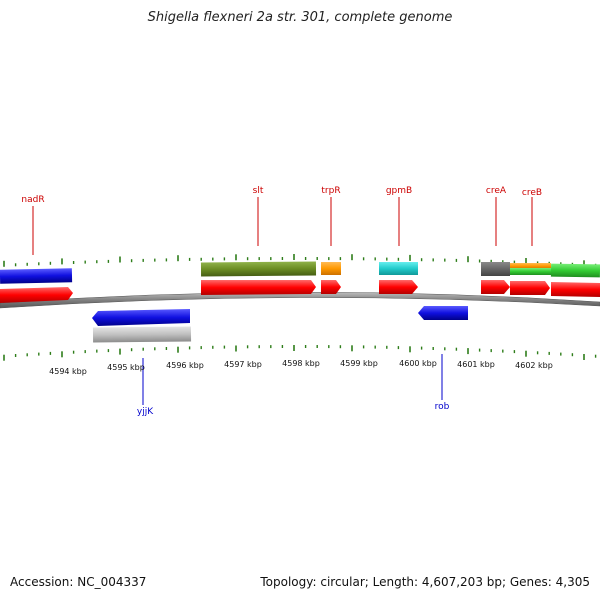  Describe the element at coordinates (575, 270) in the screenshot. I see `feature-creC-block` at that location.